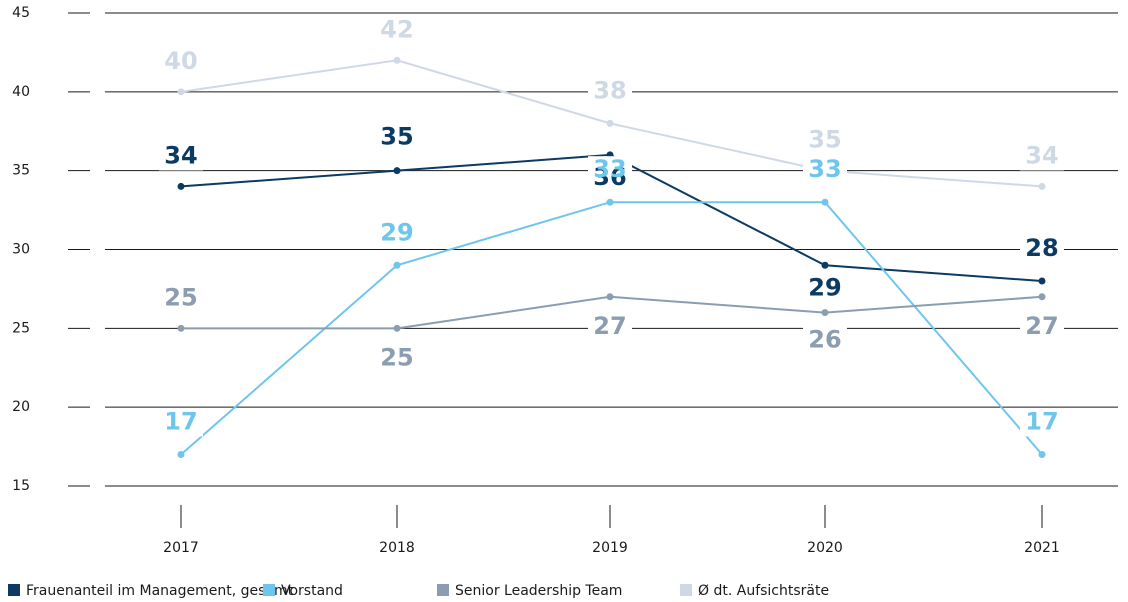  I want to click on data-label: 38, so click(609, 90).